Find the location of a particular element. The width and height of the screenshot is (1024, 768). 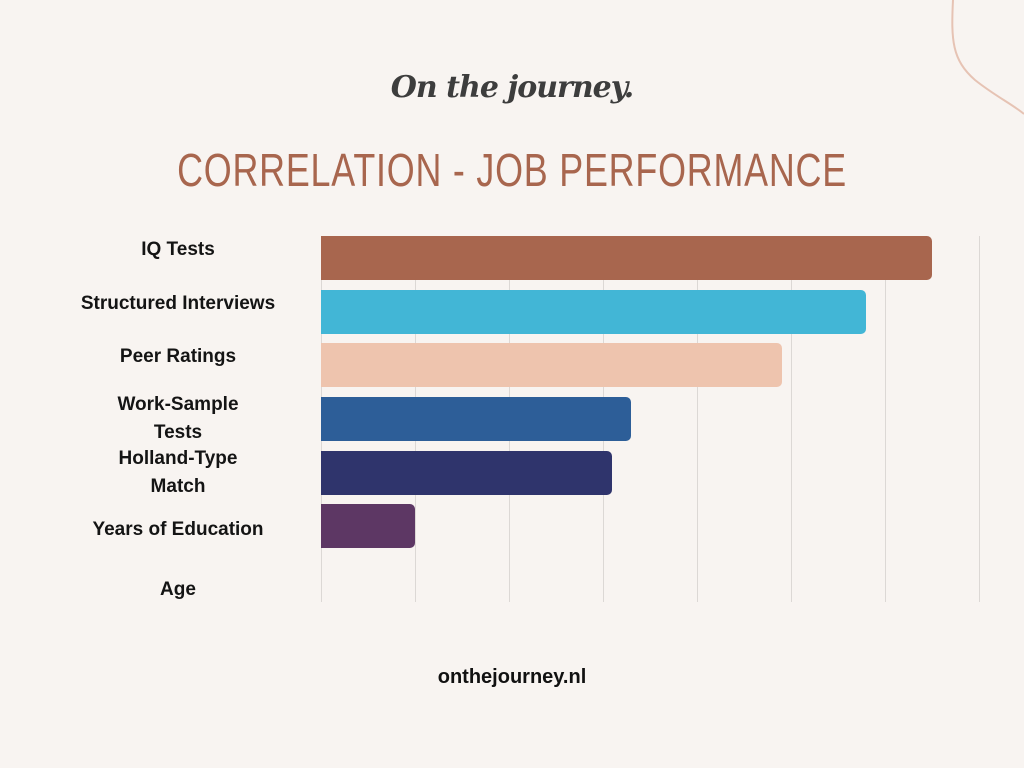

bar-peer-ratings is located at coordinates (551, 365).